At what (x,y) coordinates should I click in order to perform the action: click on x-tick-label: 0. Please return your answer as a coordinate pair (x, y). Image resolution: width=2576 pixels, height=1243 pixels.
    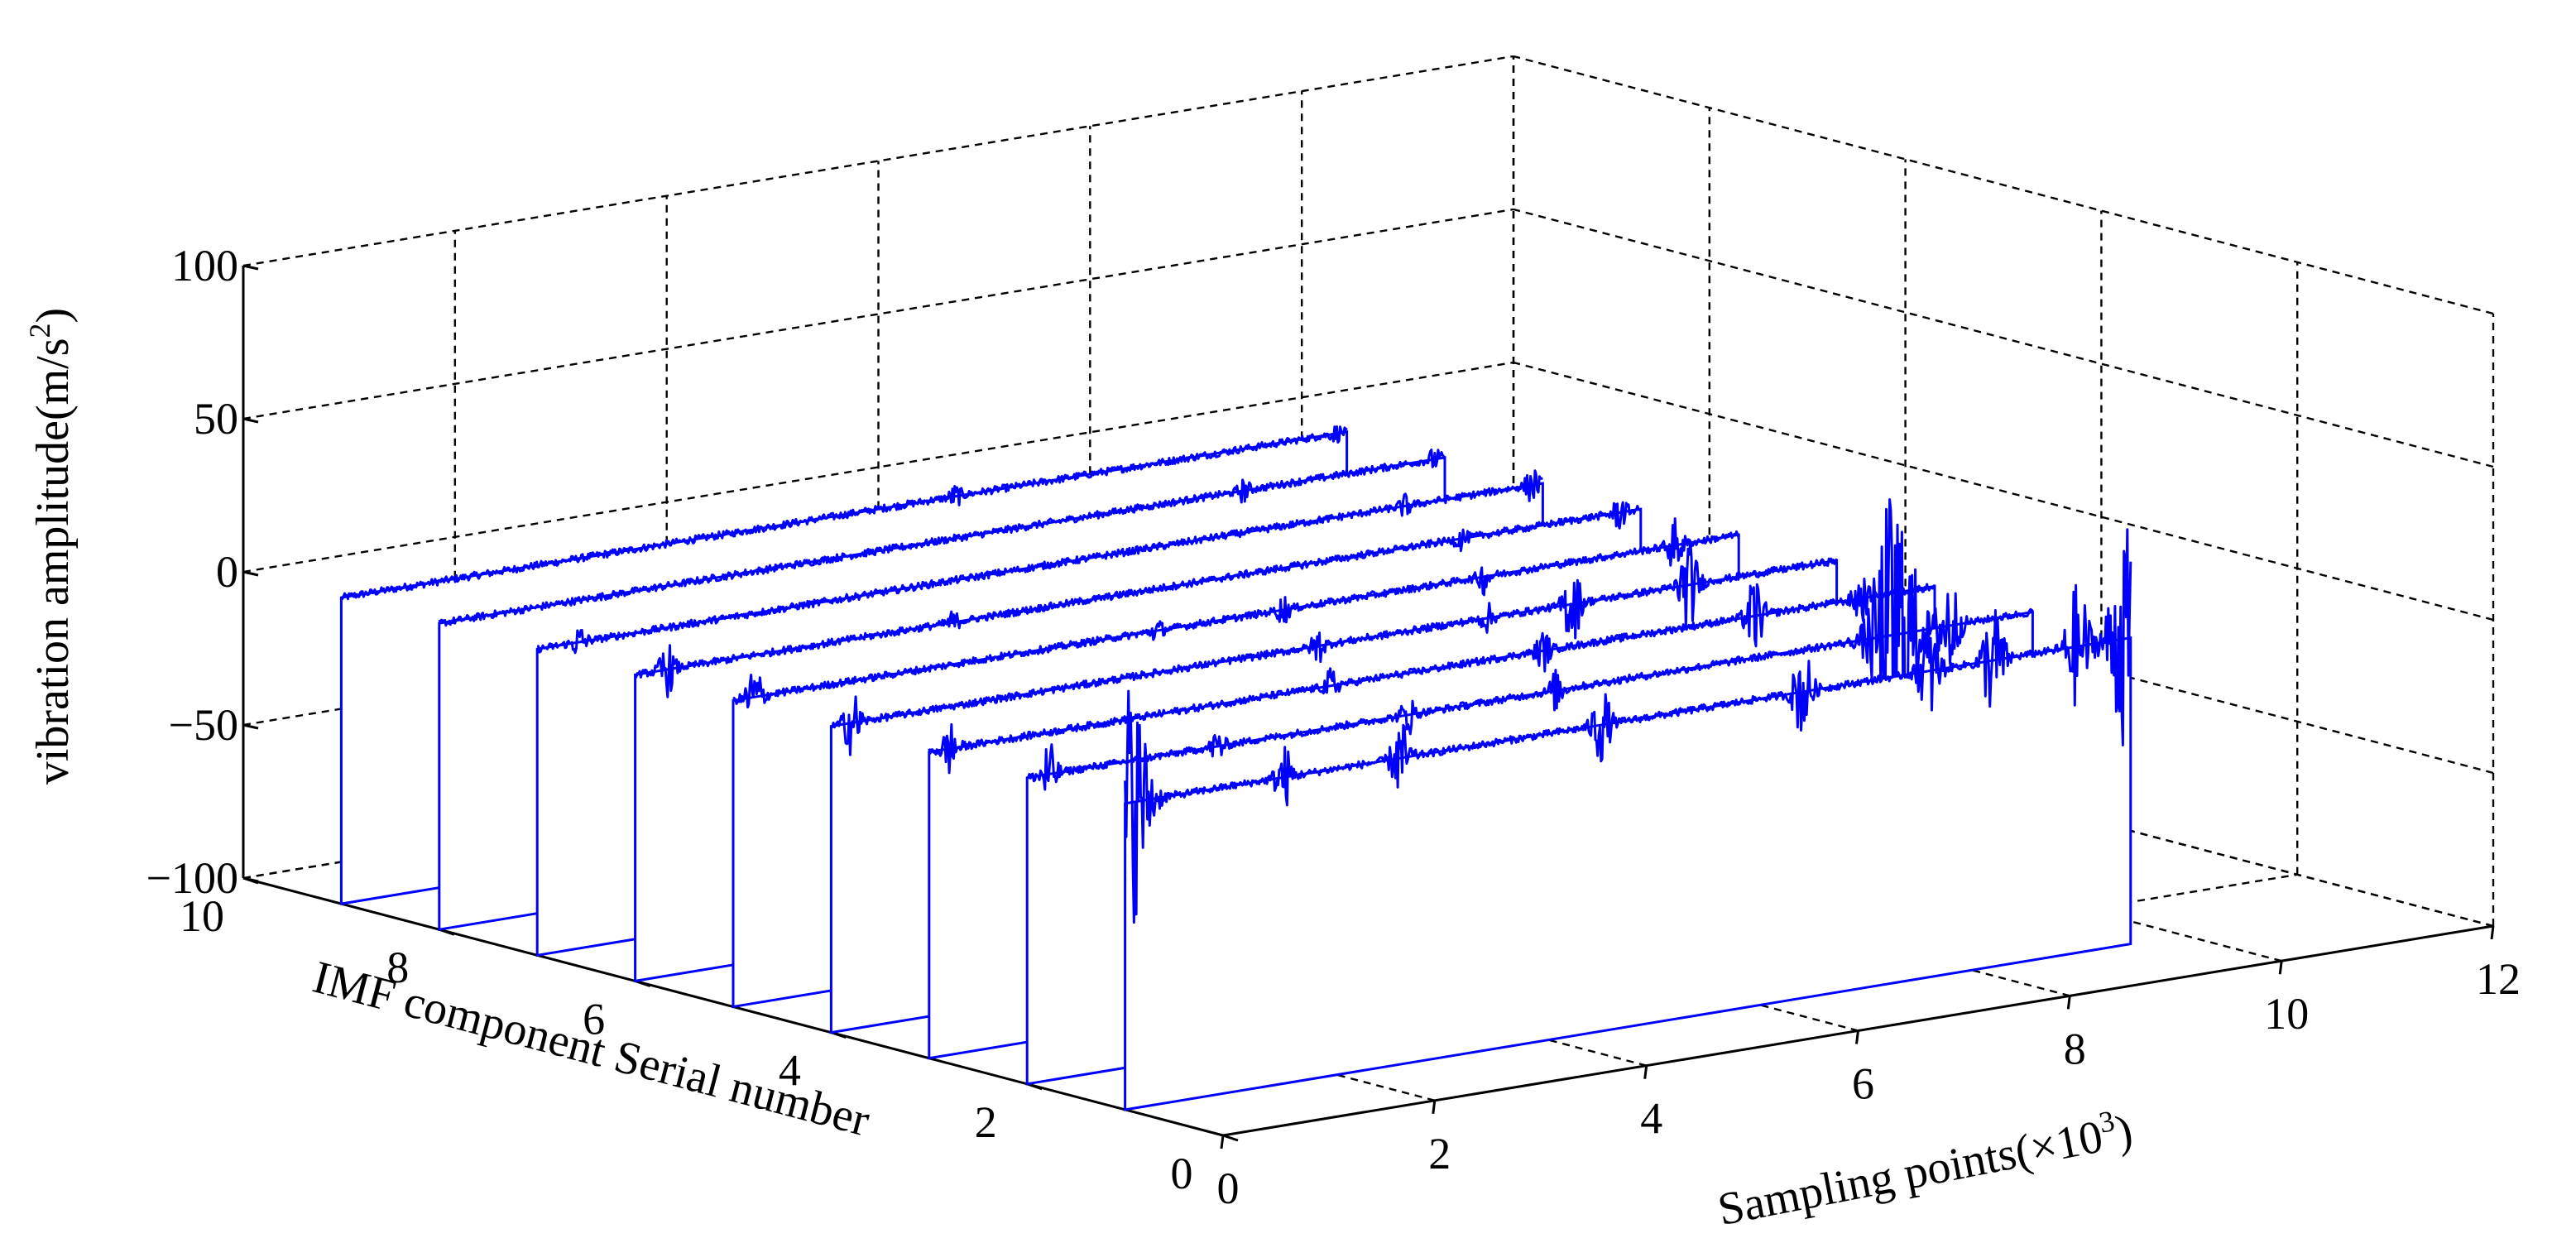
    Looking at the image, I should click on (1229, 1189).